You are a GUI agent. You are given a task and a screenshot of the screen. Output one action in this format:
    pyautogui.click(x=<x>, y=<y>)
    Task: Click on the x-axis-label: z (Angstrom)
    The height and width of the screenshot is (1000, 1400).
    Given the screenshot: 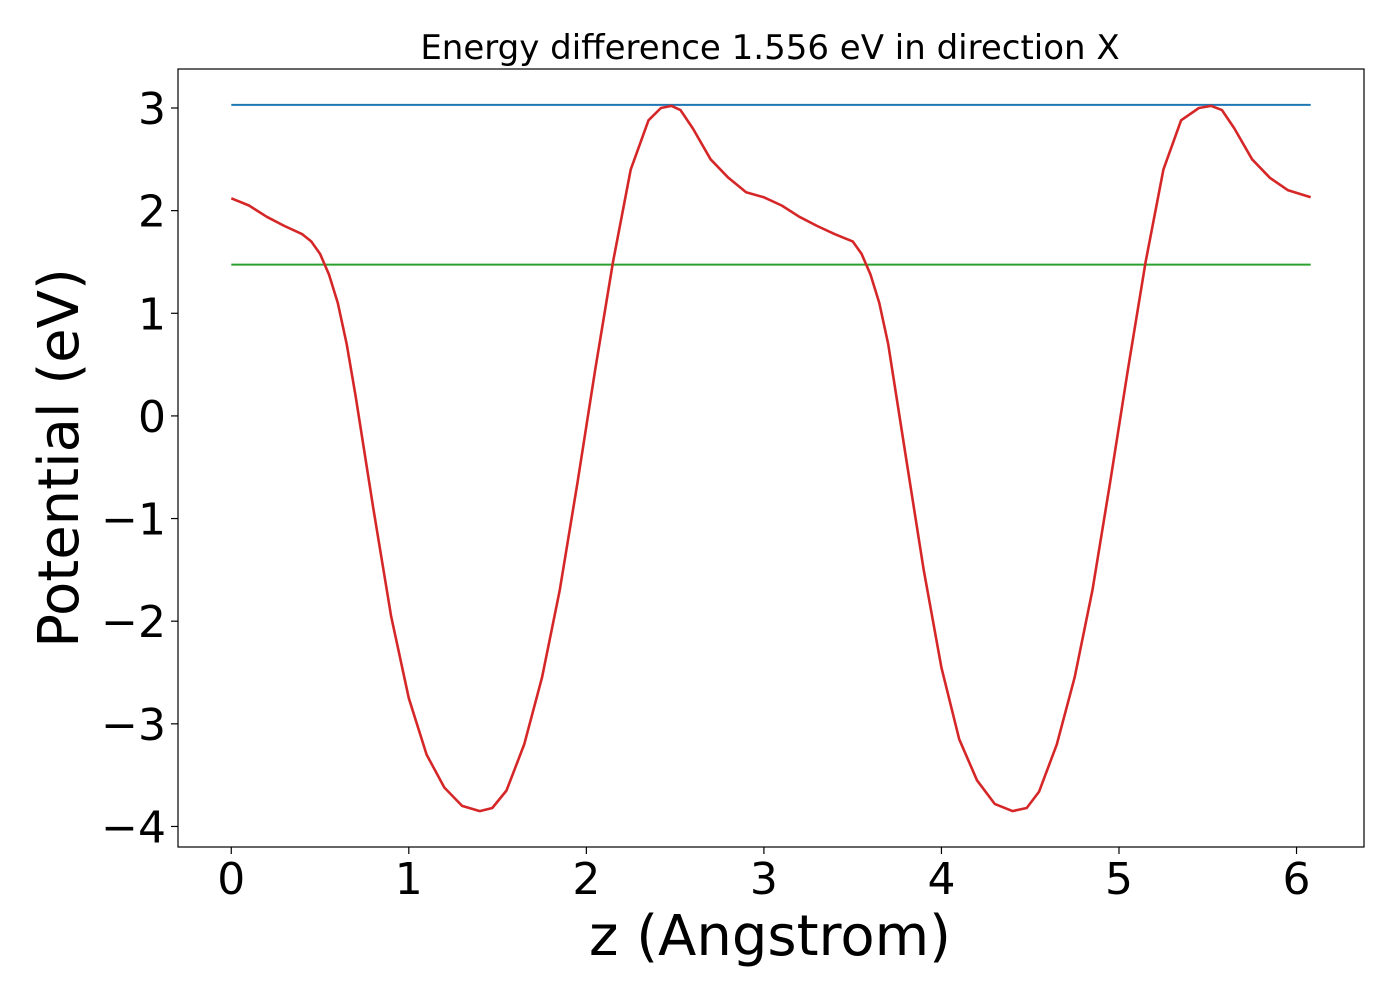 What is the action you would take?
    pyautogui.click(x=770, y=936)
    